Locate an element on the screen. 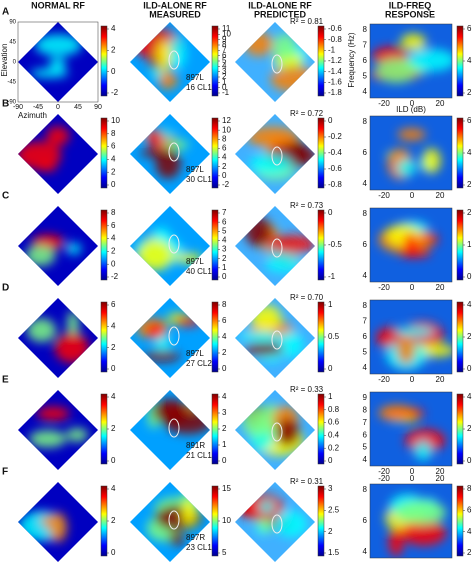 The height and width of the screenshot is (569, 474). unit-id: 27 CL2 is located at coordinates (199, 363).